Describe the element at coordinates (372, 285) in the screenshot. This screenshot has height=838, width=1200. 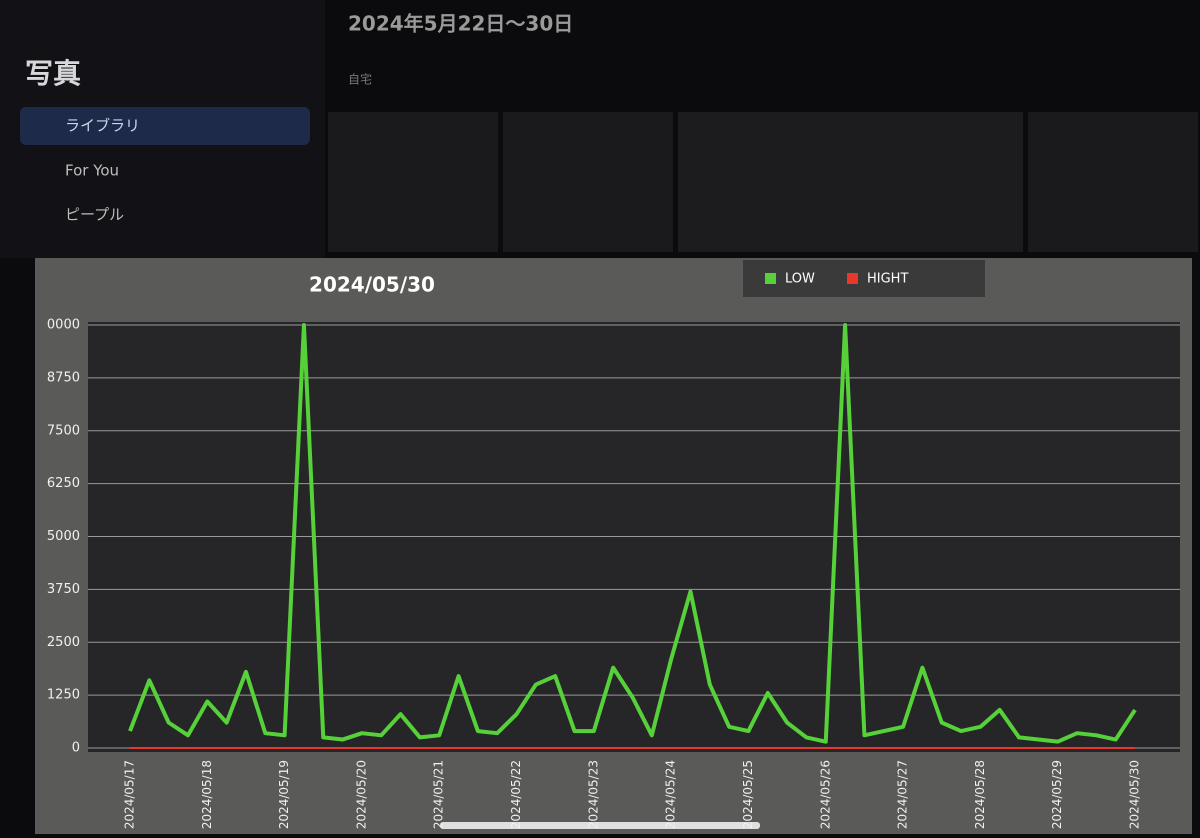
I see `chart-title: 2024/05/30` at that location.